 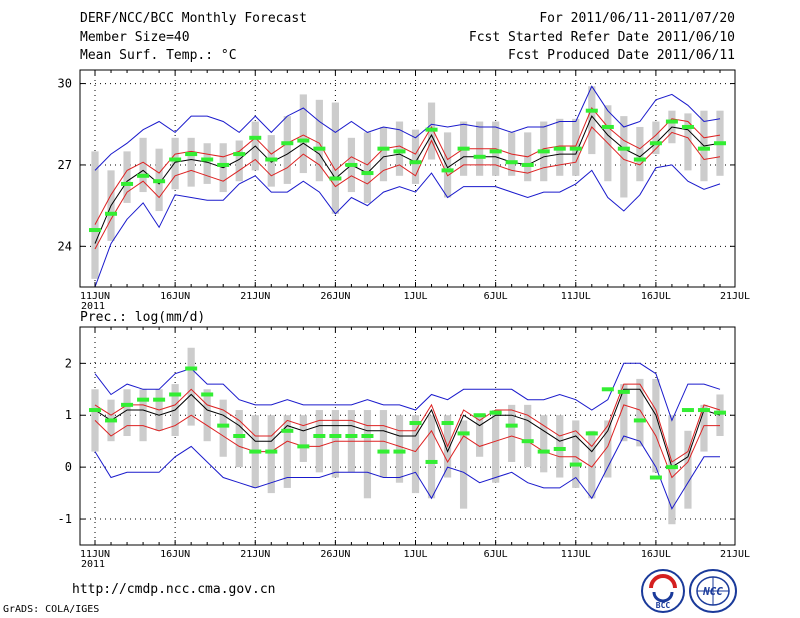 I want to click on bcc-logo-text: BCC, so click(x=663, y=605).